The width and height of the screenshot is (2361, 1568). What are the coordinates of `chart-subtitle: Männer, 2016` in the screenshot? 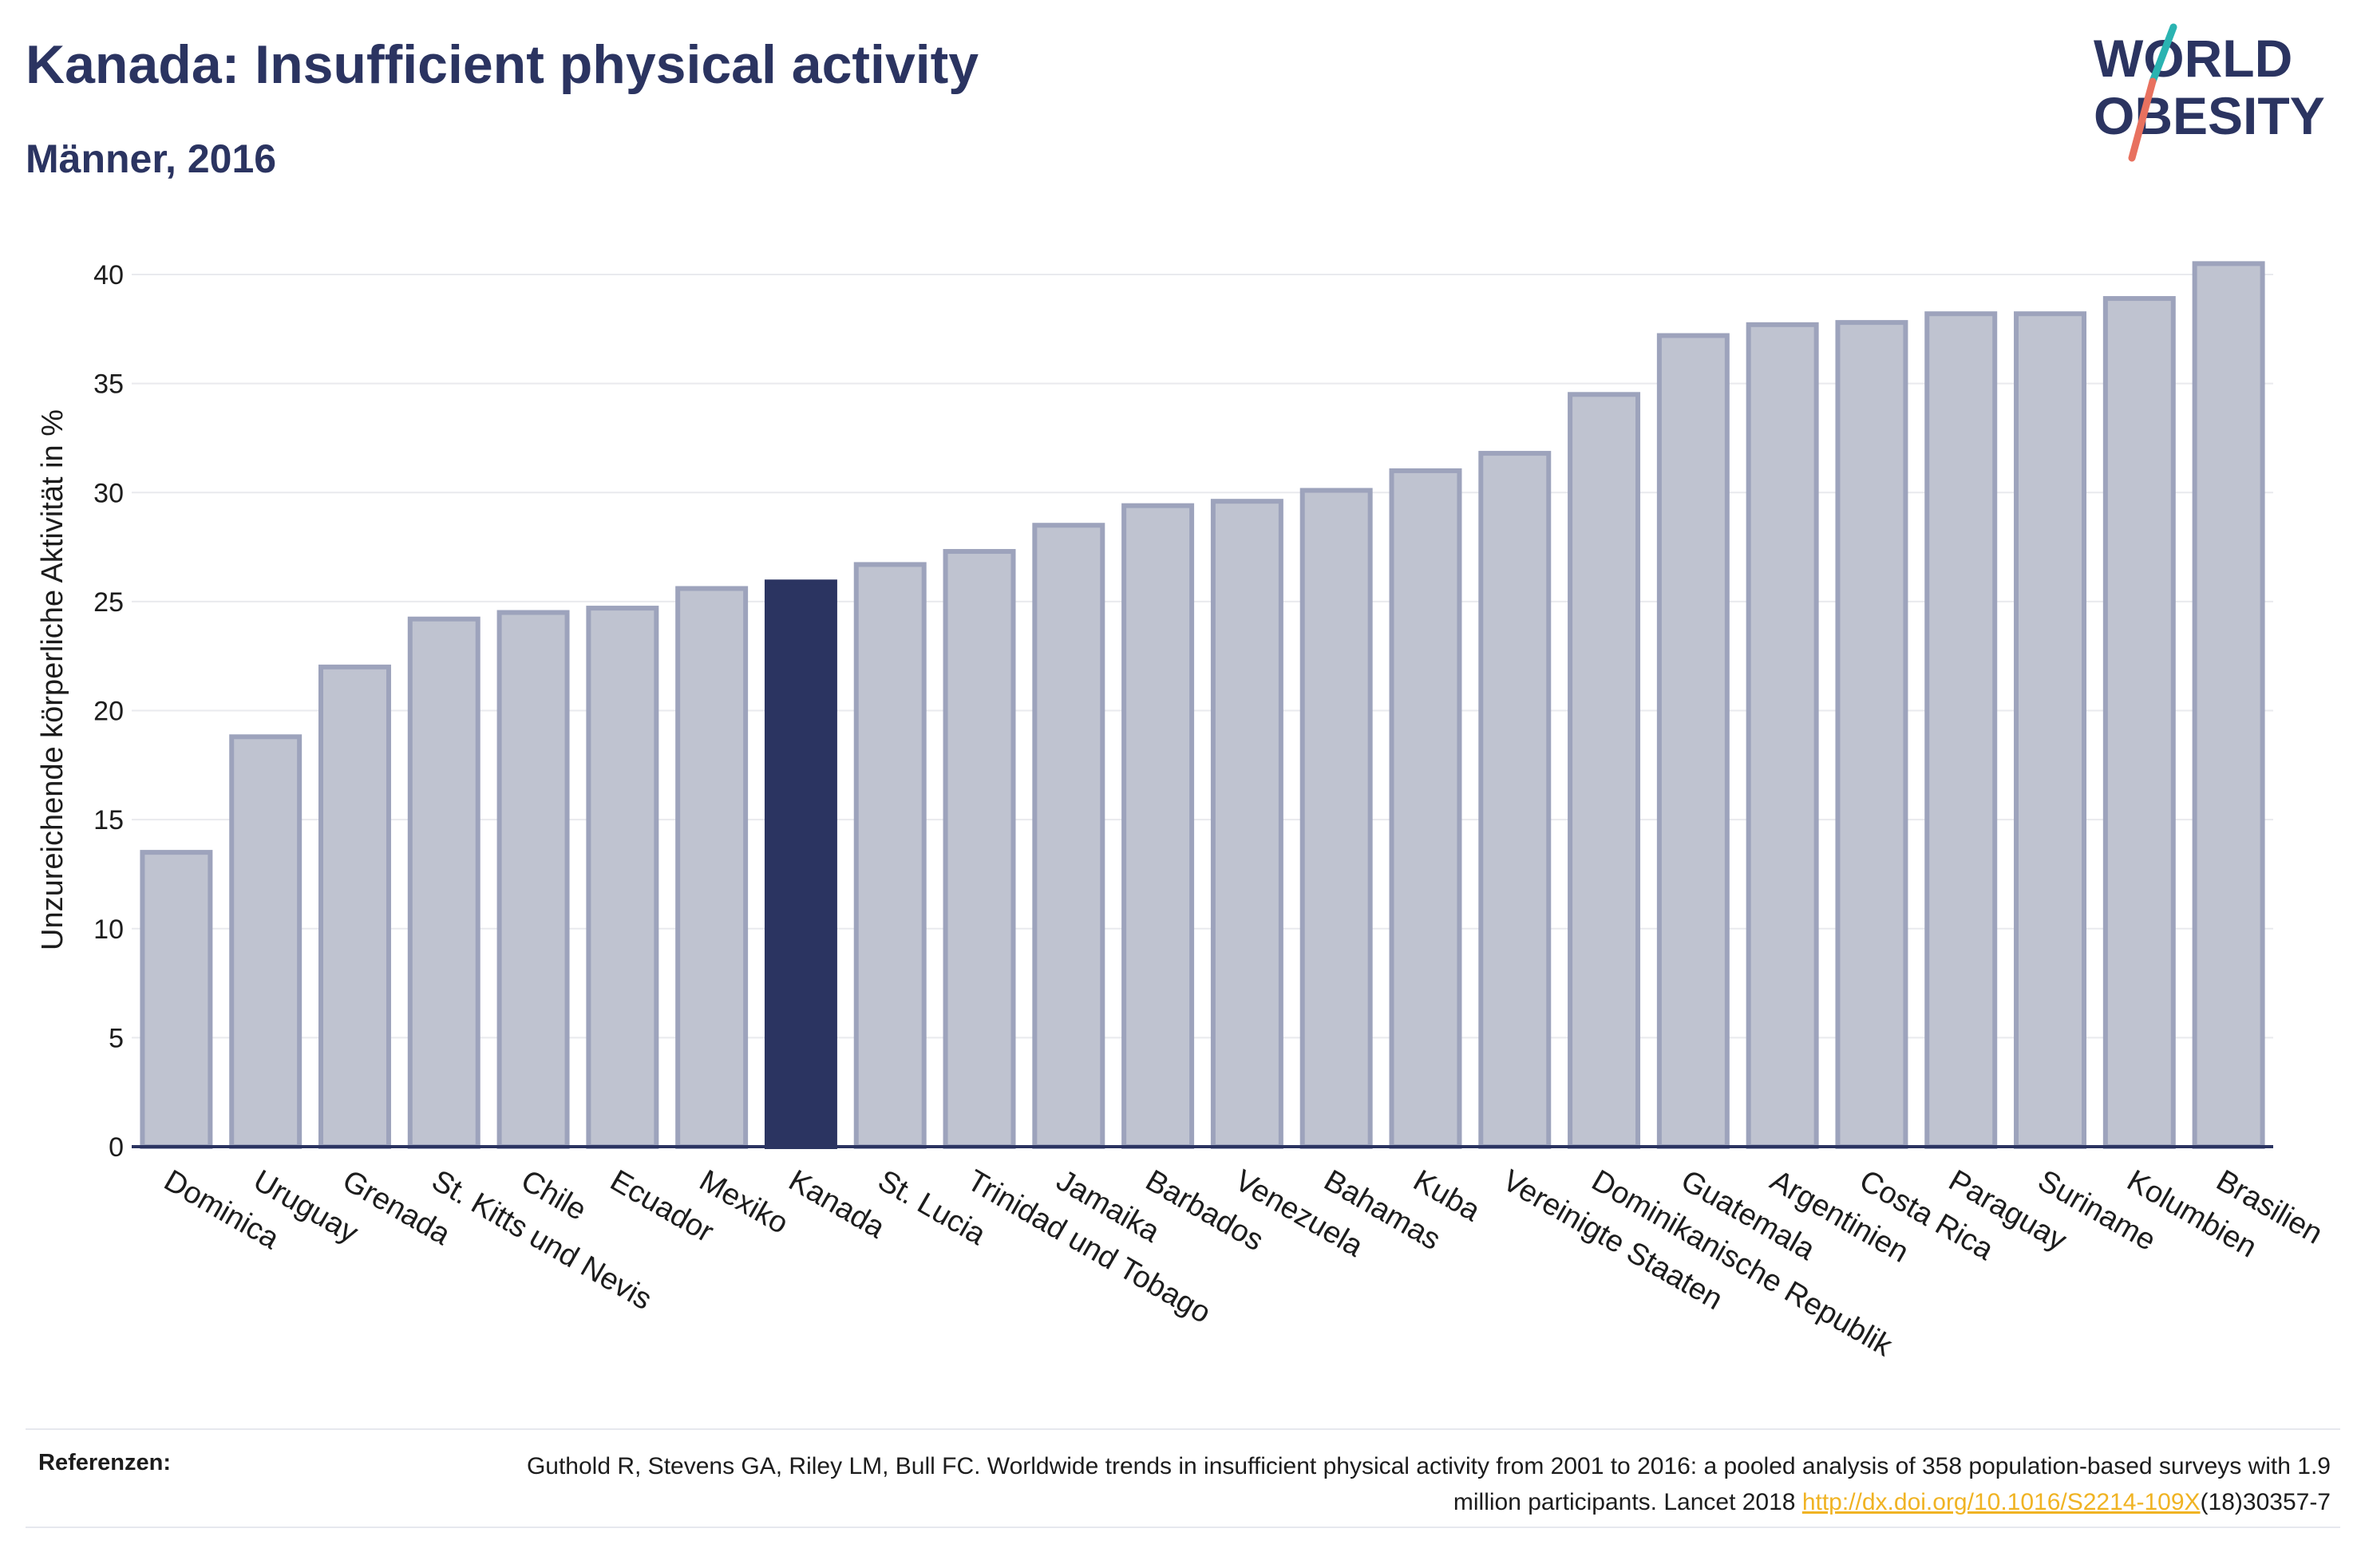 It's located at (151, 158).